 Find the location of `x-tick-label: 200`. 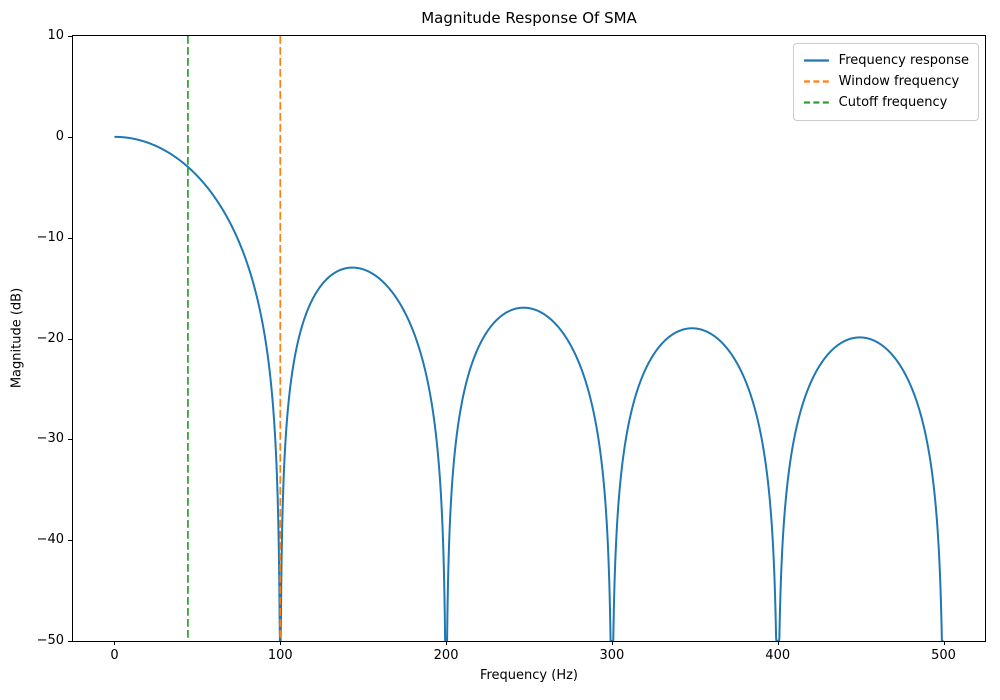

x-tick-label: 200 is located at coordinates (446, 655).